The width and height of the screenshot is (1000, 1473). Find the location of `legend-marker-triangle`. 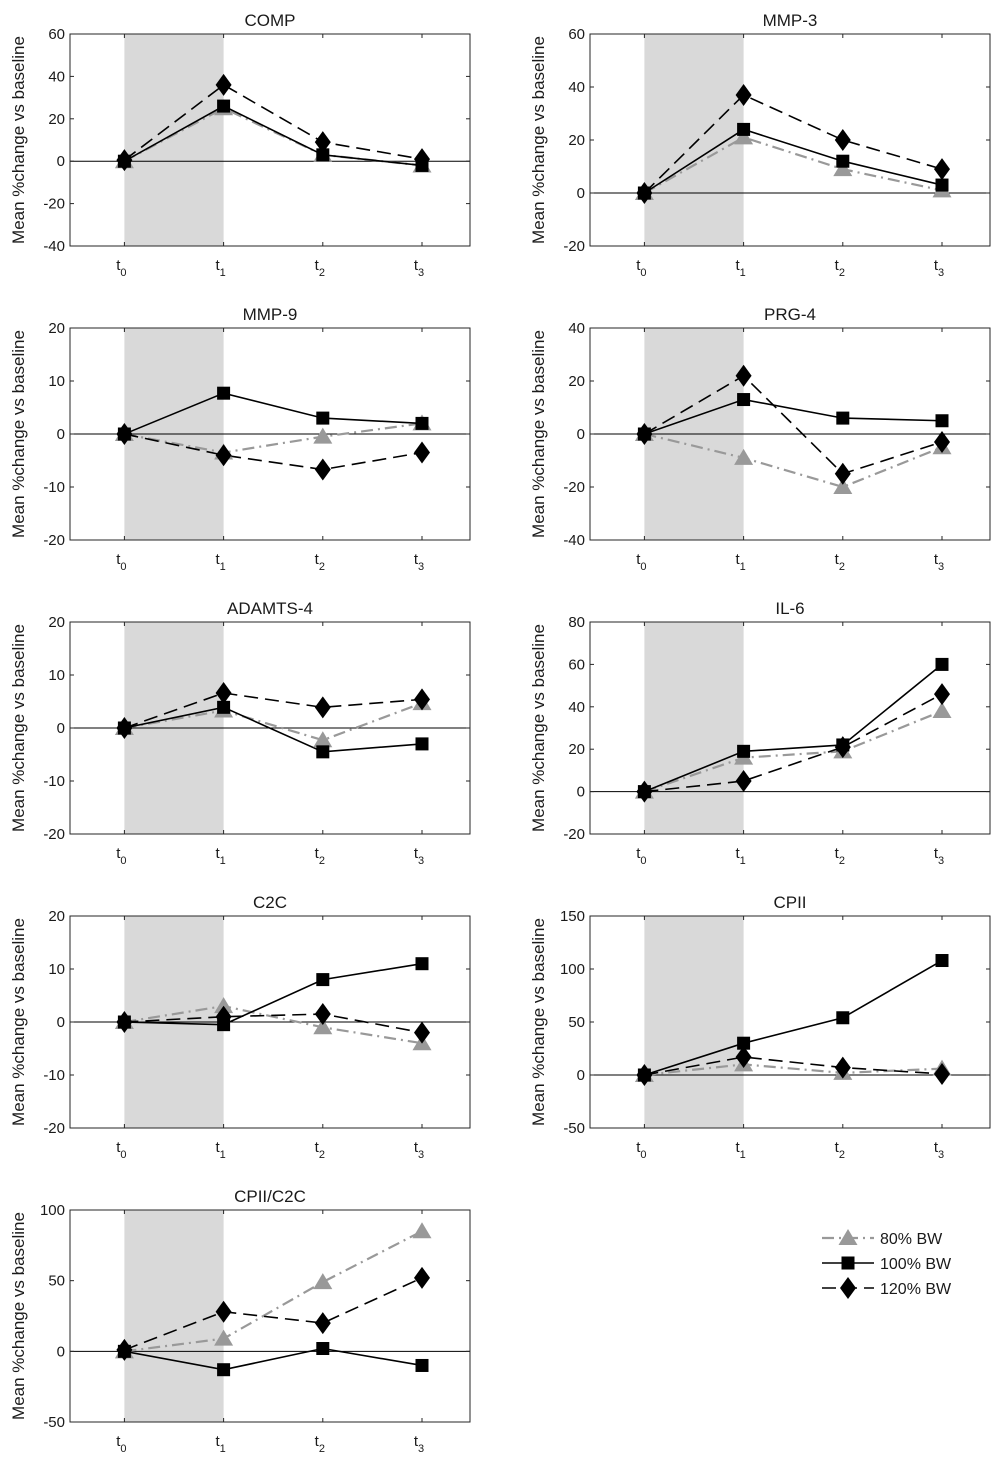

legend-marker-triangle is located at coordinates (848, 1237).